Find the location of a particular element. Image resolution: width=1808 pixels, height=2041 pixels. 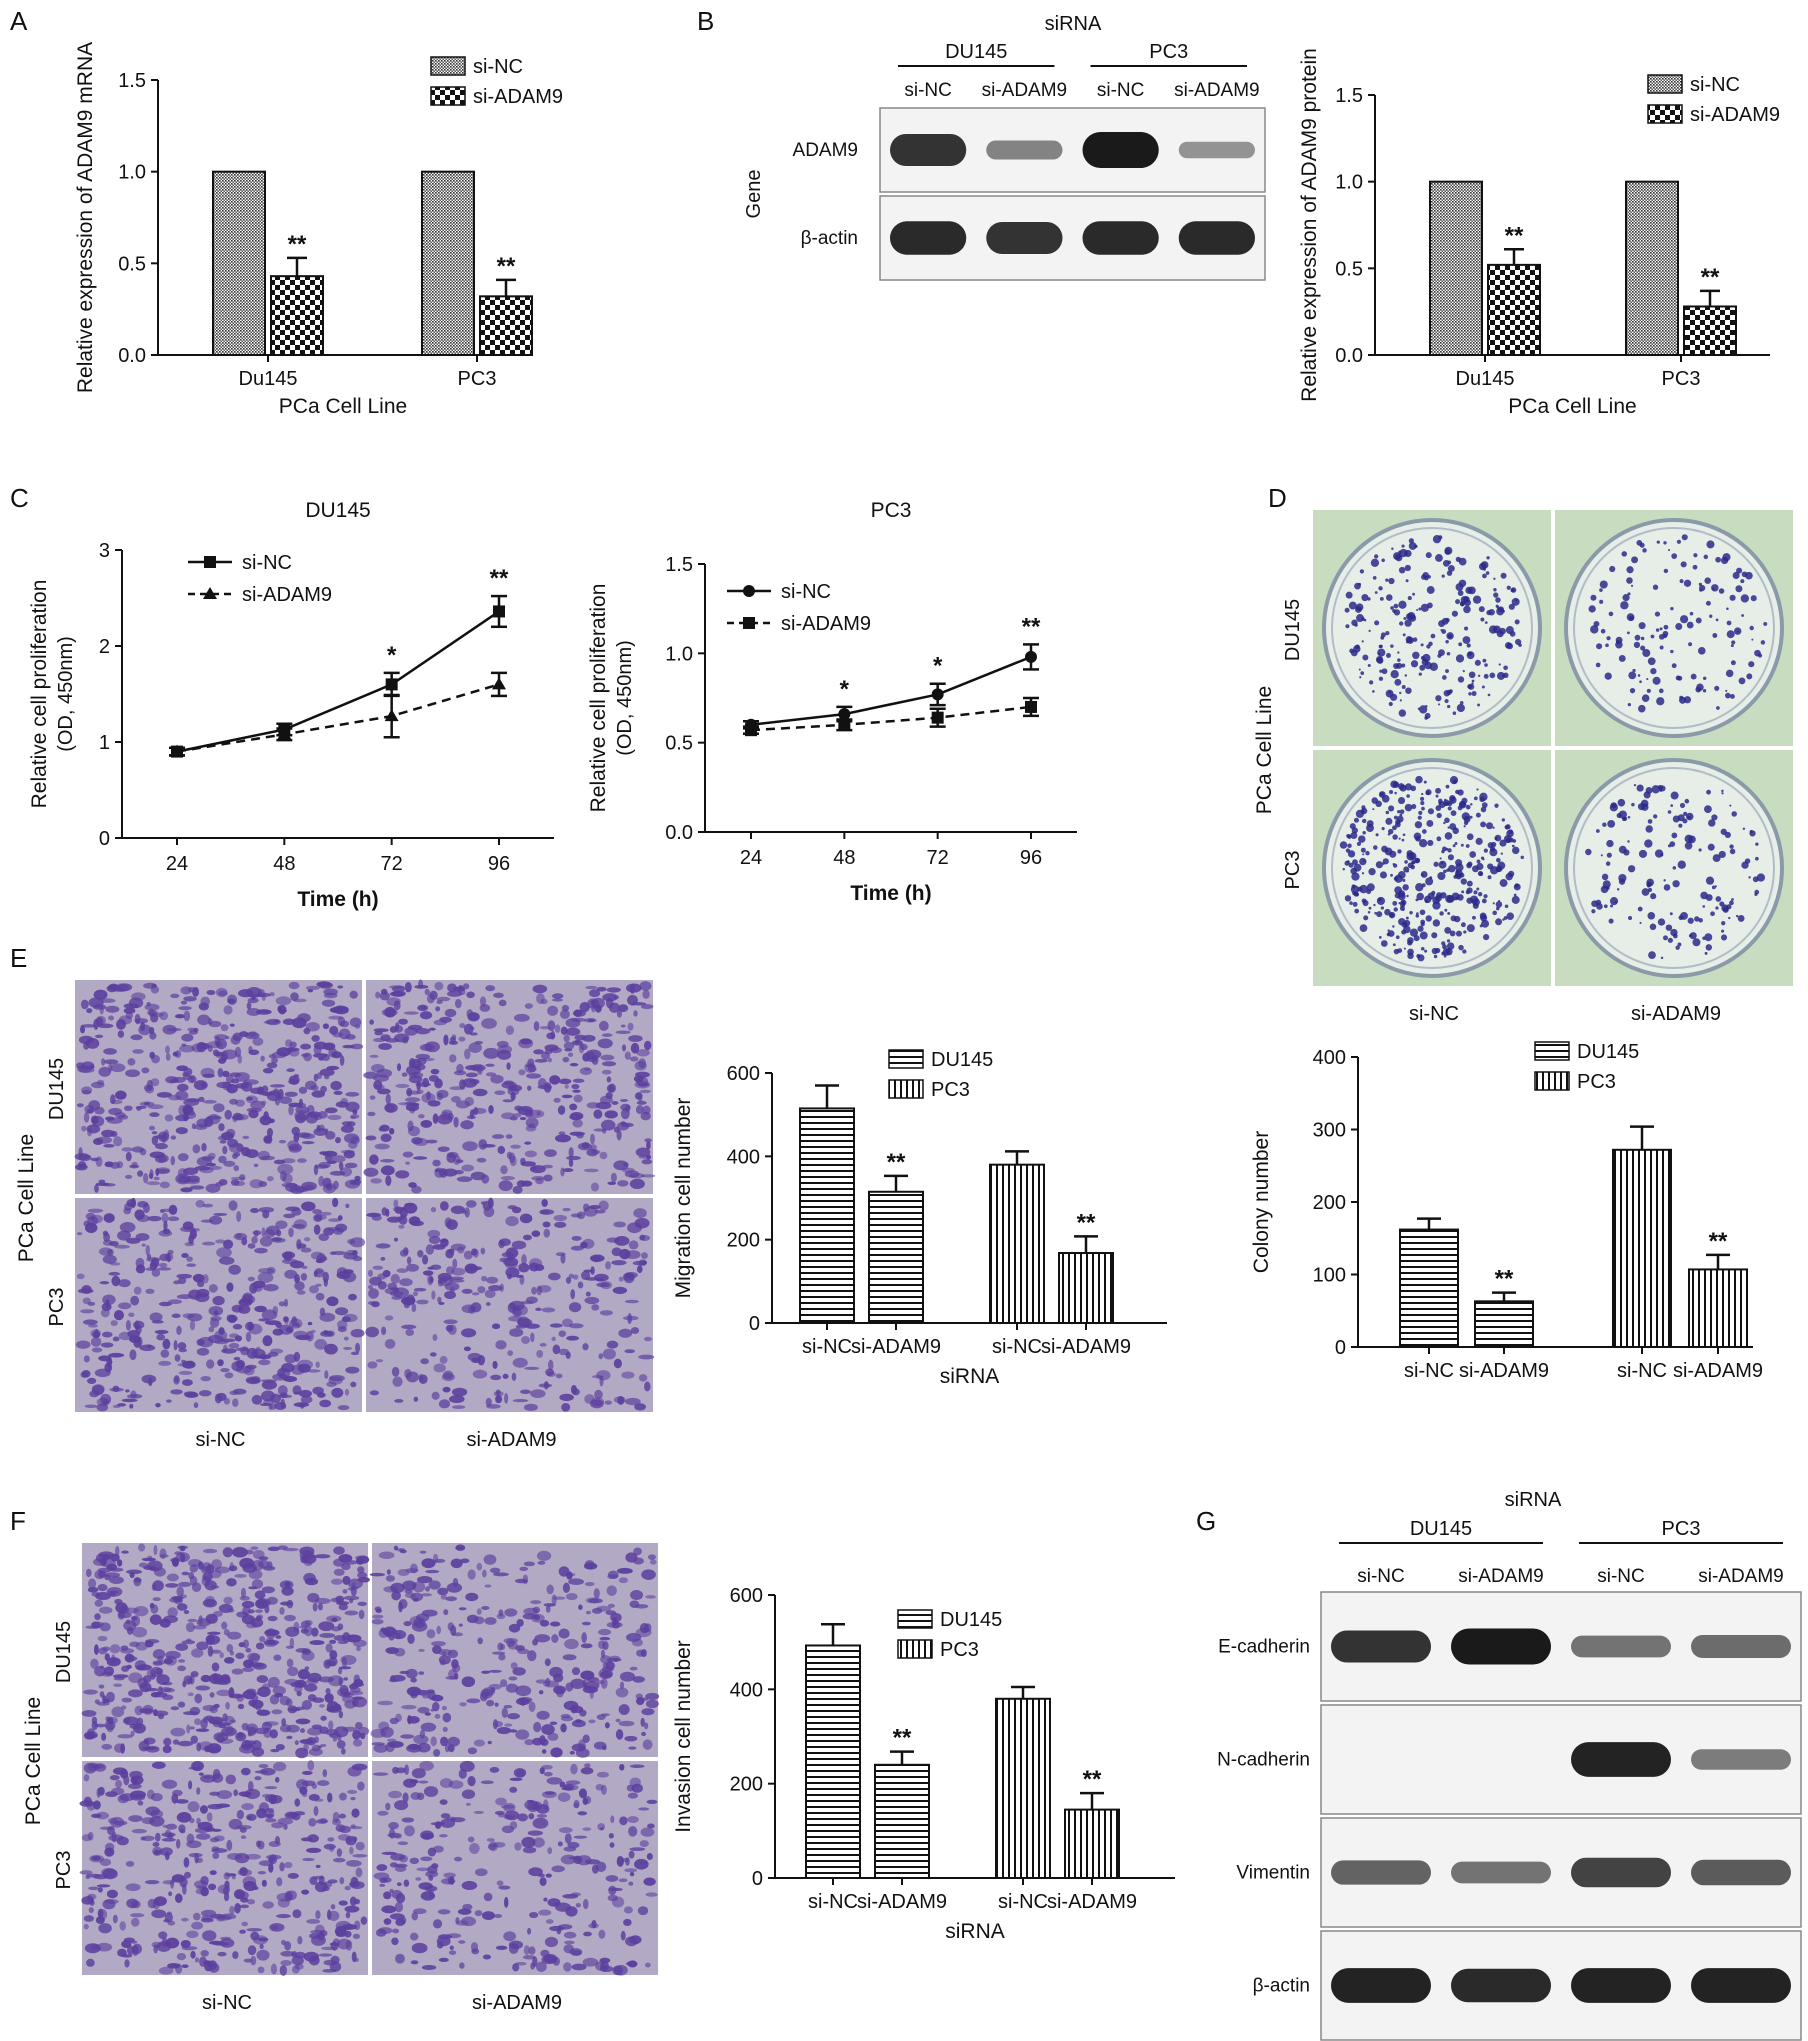

micro-row-label: DU145 is located at coordinates (64, 1652).